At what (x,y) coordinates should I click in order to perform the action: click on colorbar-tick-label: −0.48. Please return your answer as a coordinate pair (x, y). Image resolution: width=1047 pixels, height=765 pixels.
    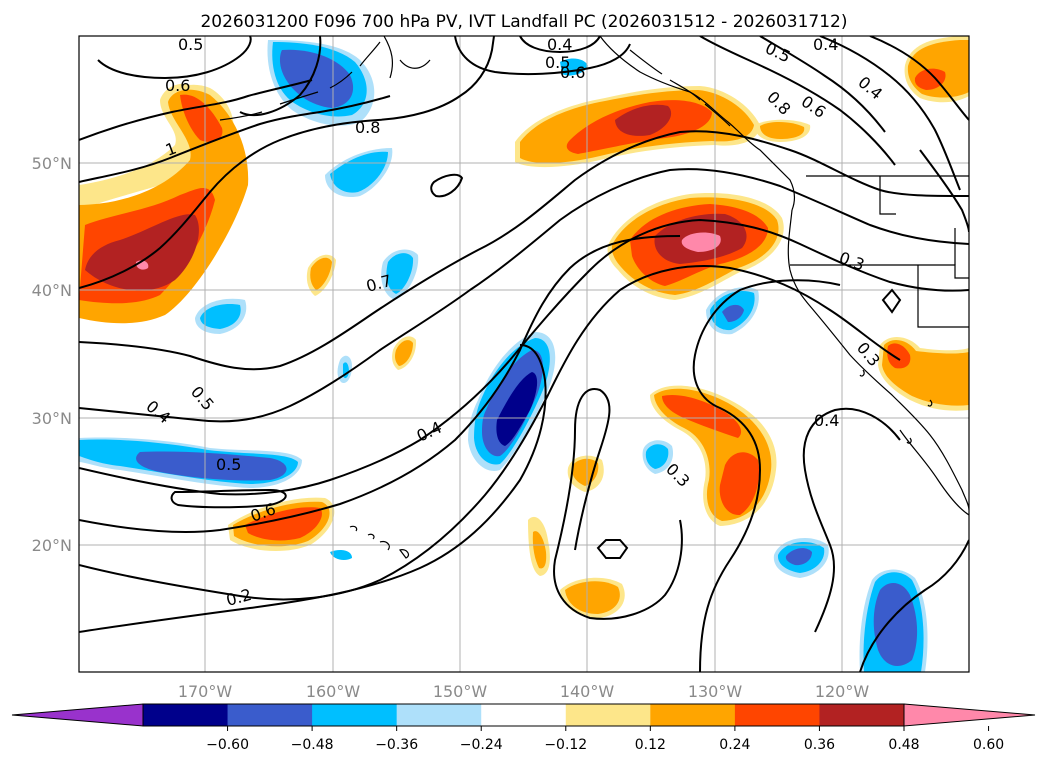
    Looking at the image, I should click on (312, 745).